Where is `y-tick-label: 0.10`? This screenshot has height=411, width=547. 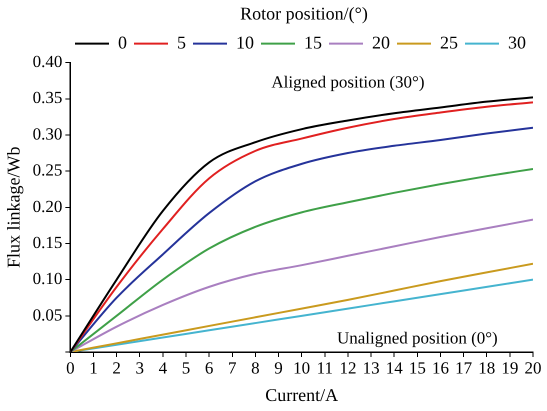
y-tick-label: 0.10 is located at coordinates (47, 278).